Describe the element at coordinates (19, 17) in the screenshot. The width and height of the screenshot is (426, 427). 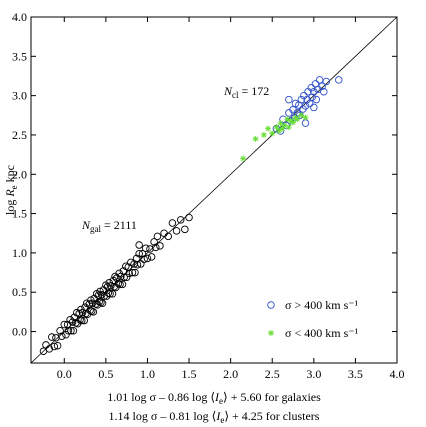
I see `y-tick-label: 4.0` at that location.